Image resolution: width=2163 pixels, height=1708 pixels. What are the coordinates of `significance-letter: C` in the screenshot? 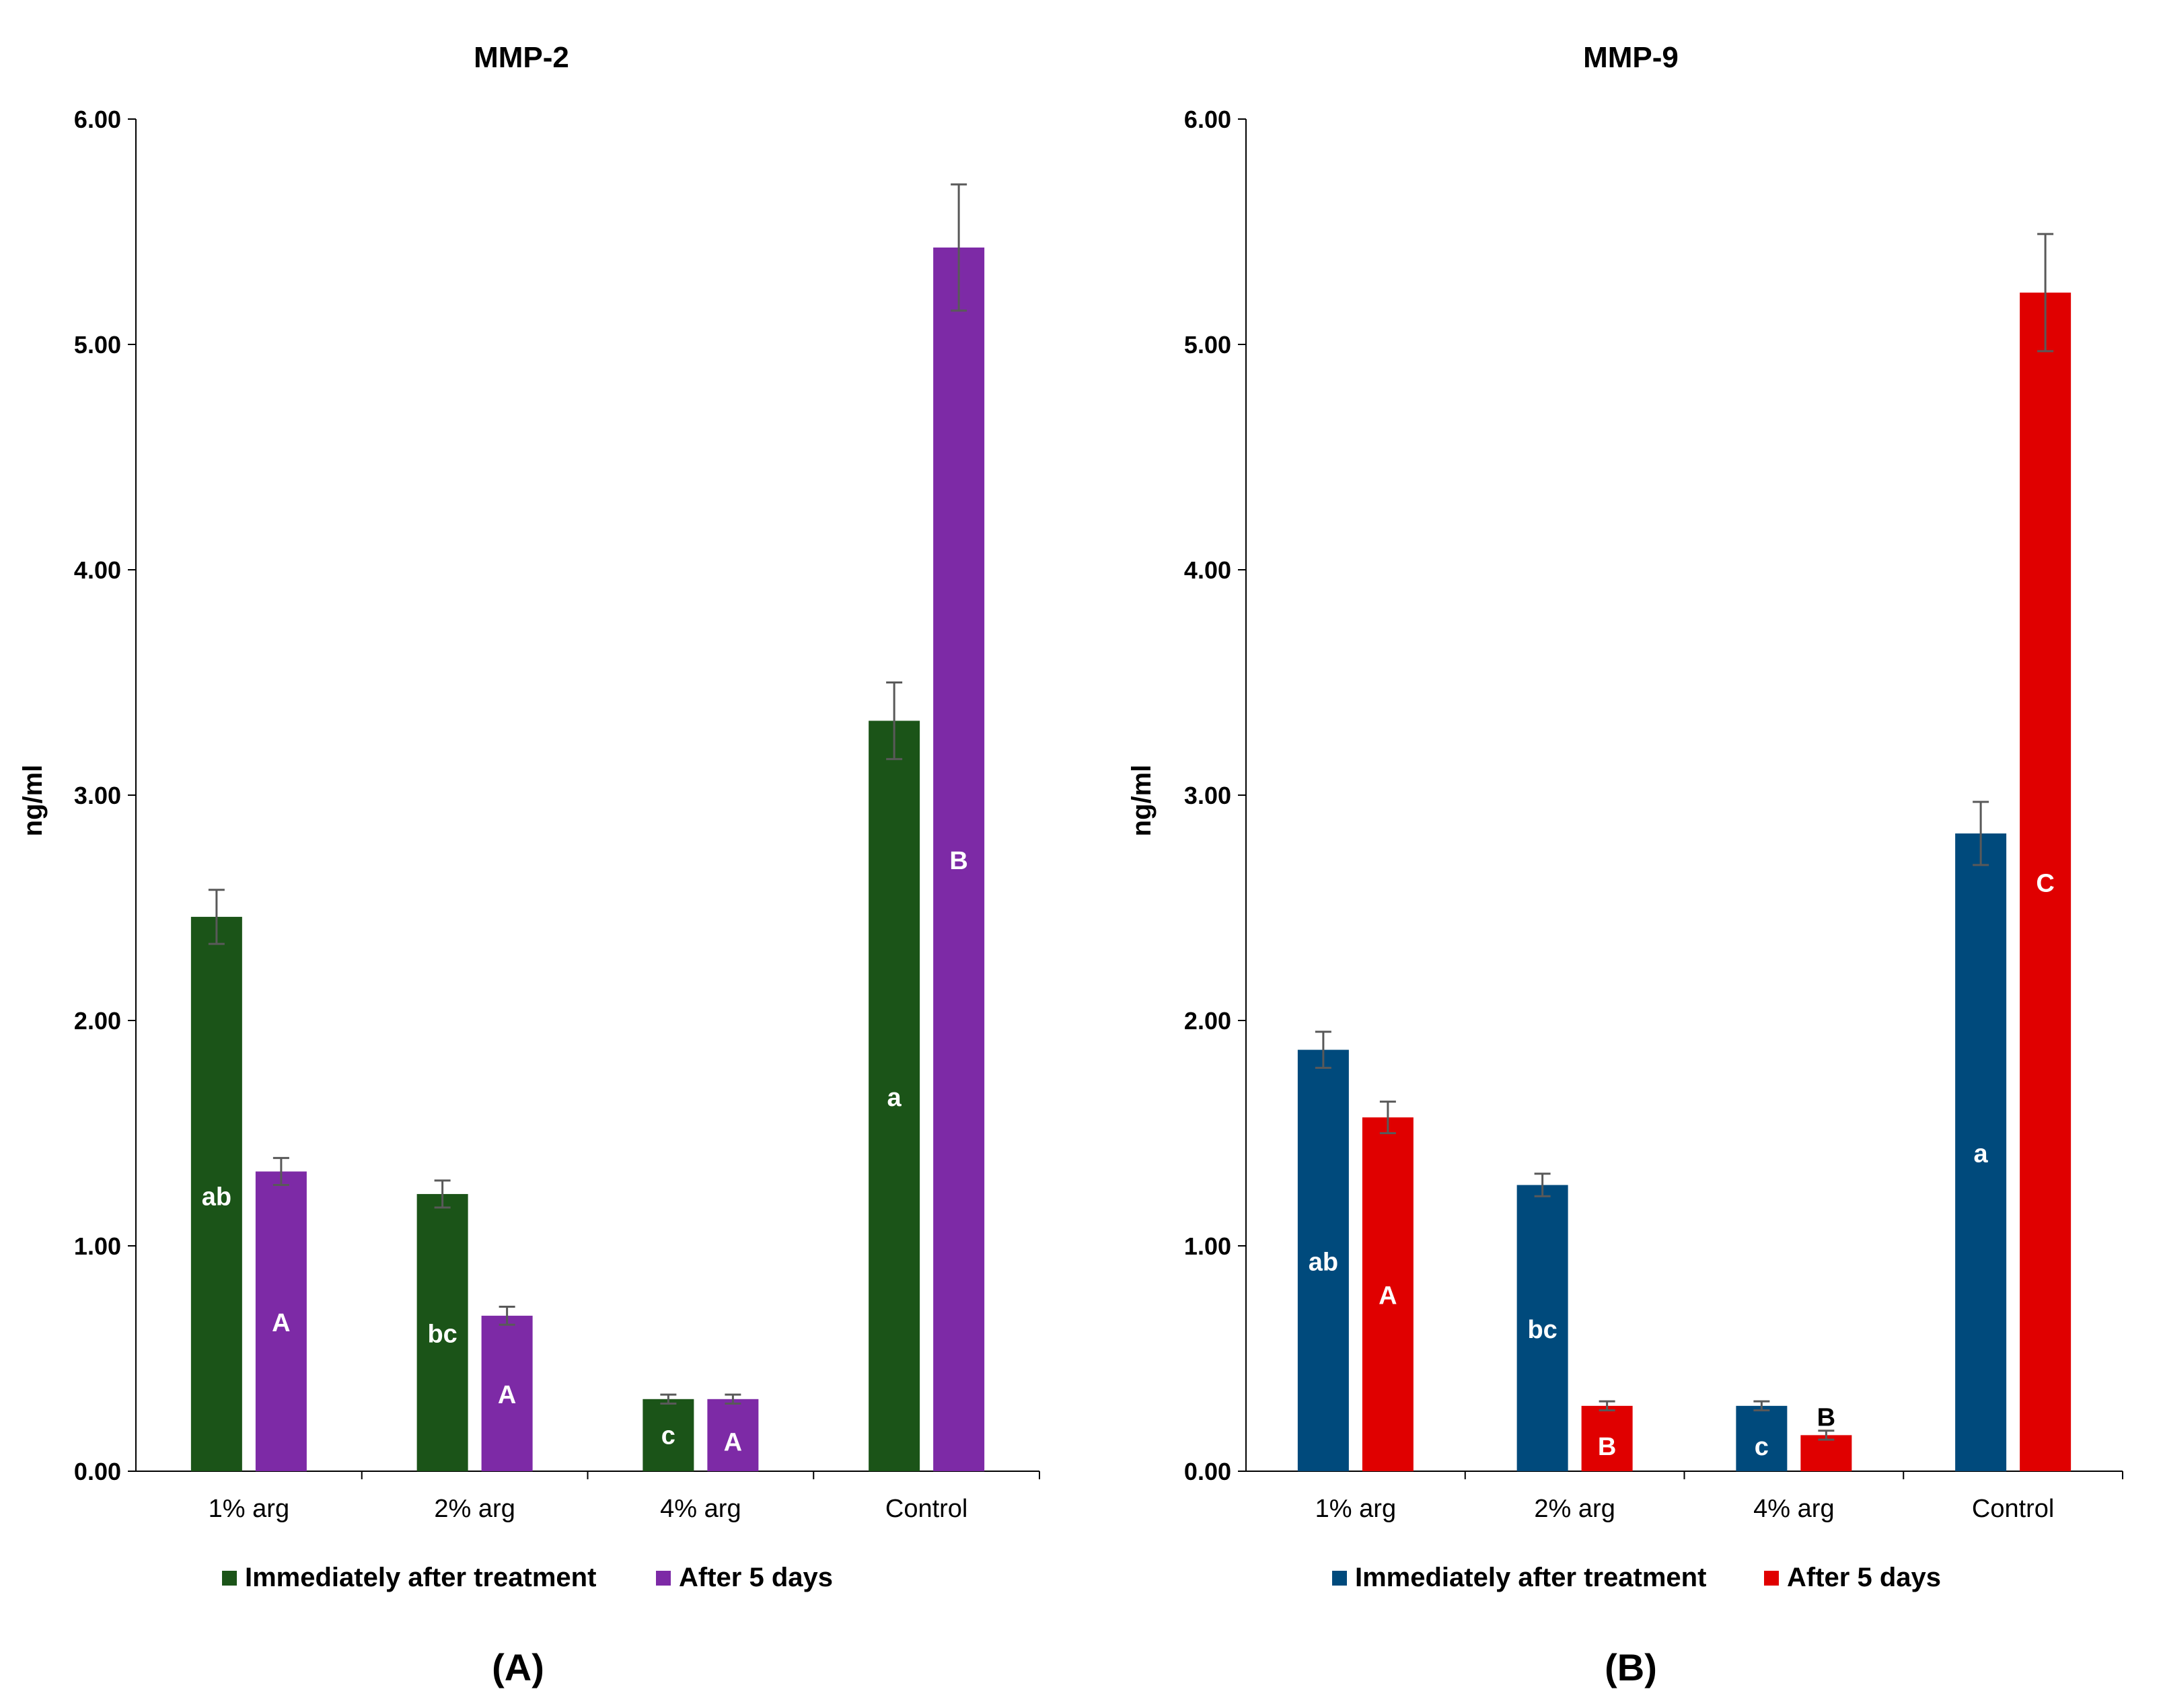 It's located at (2045, 884).